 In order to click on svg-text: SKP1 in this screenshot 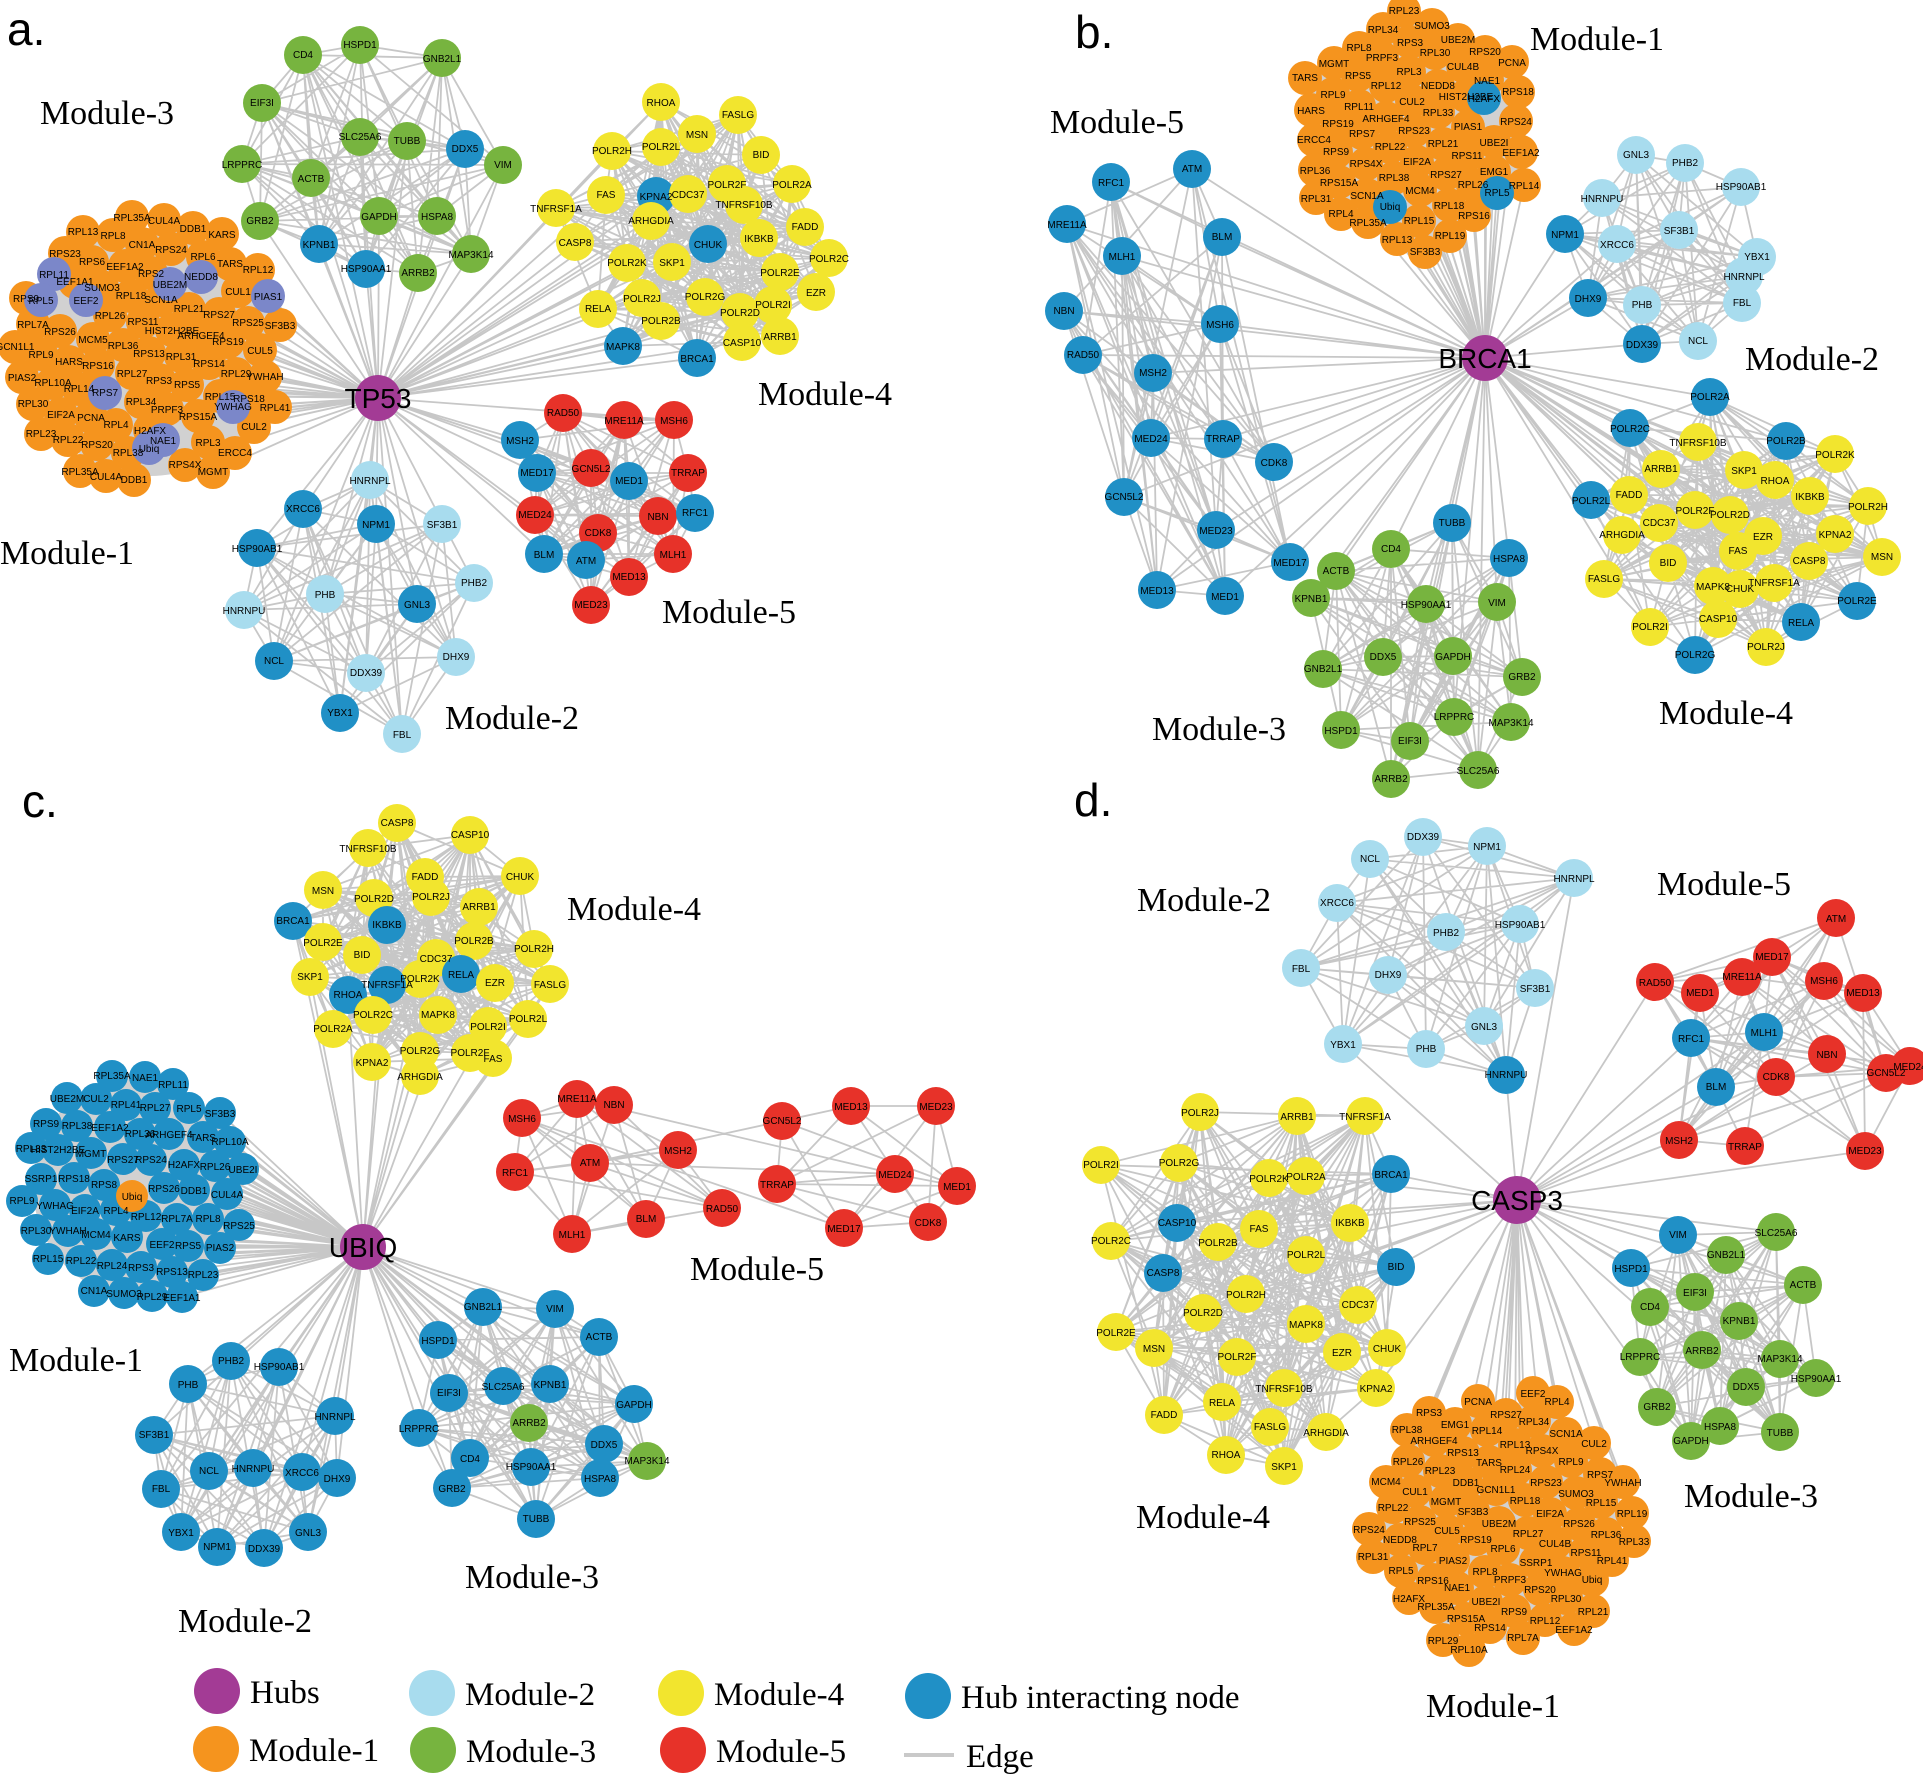, I will do `click(310, 977)`.